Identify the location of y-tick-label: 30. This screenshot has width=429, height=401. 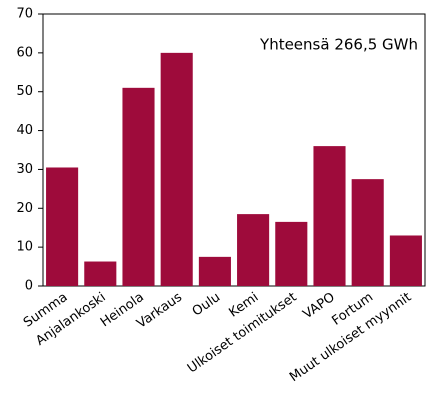
(24, 169).